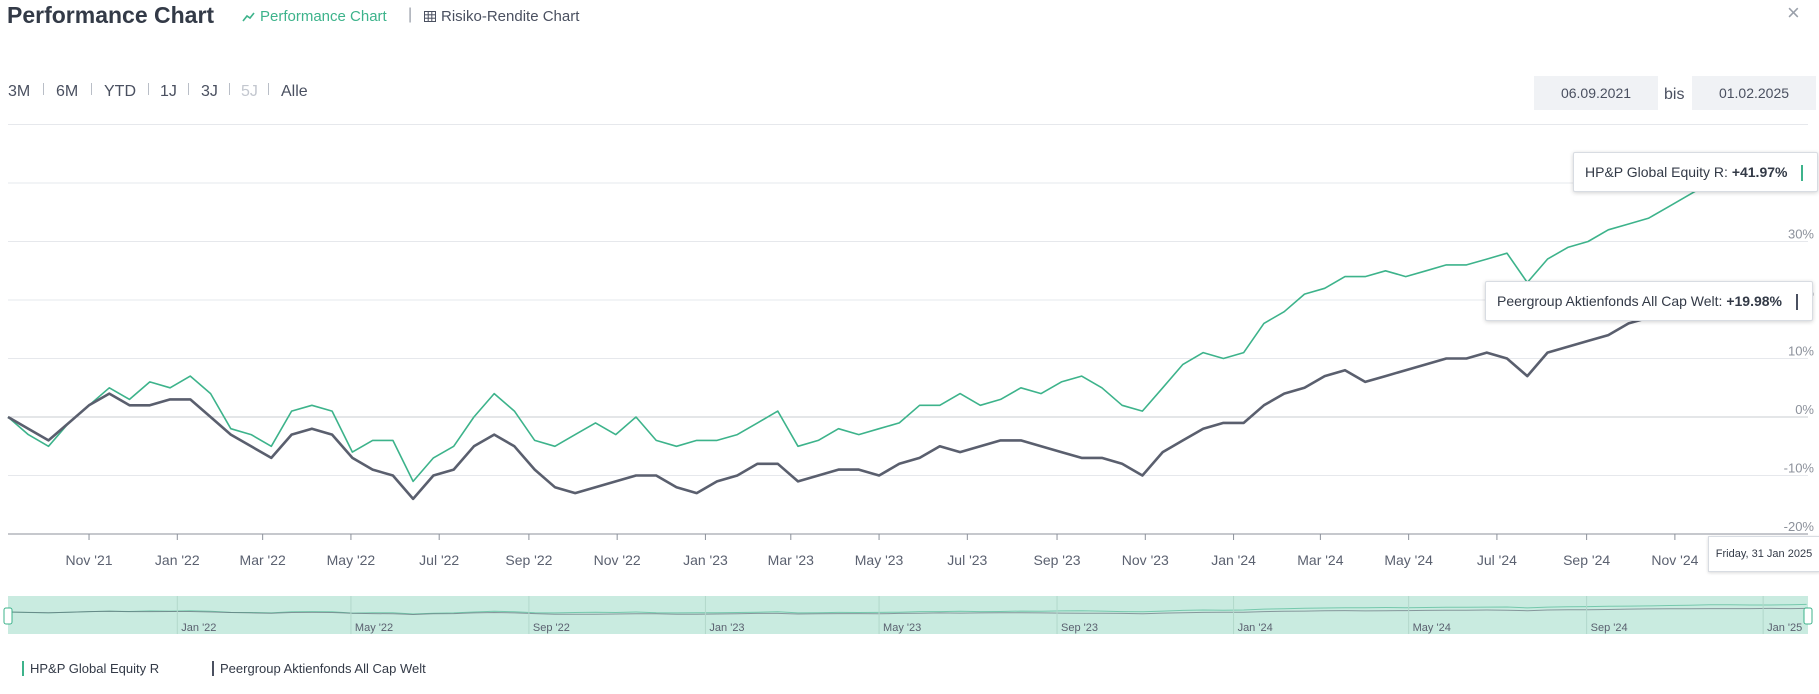 This screenshot has width=1819, height=694. What do you see at coordinates (791, 560) in the screenshot?
I see `x-tick-label: Mar '23` at bounding box center [791, 560].